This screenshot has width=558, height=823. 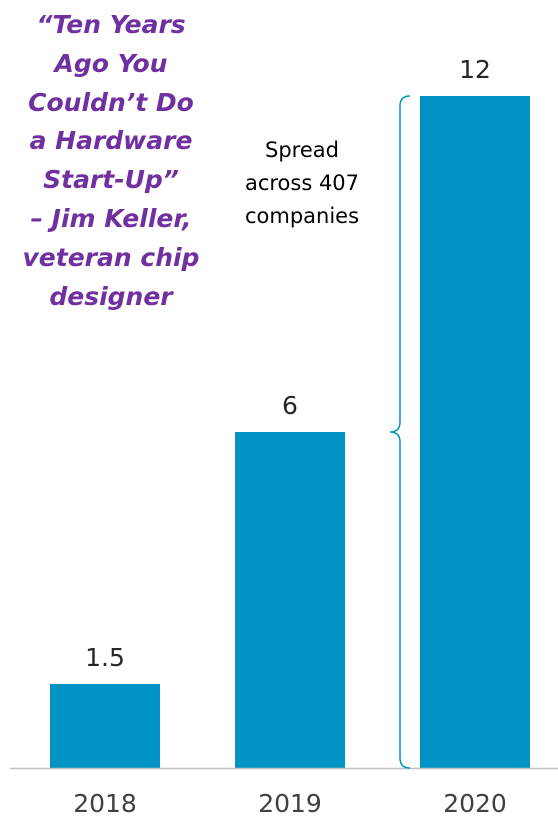 What do you see at coordinates (111, 102) in the screenshot?
I see `quote-line: Couldn’t Do` at bounding box center [111, 102].